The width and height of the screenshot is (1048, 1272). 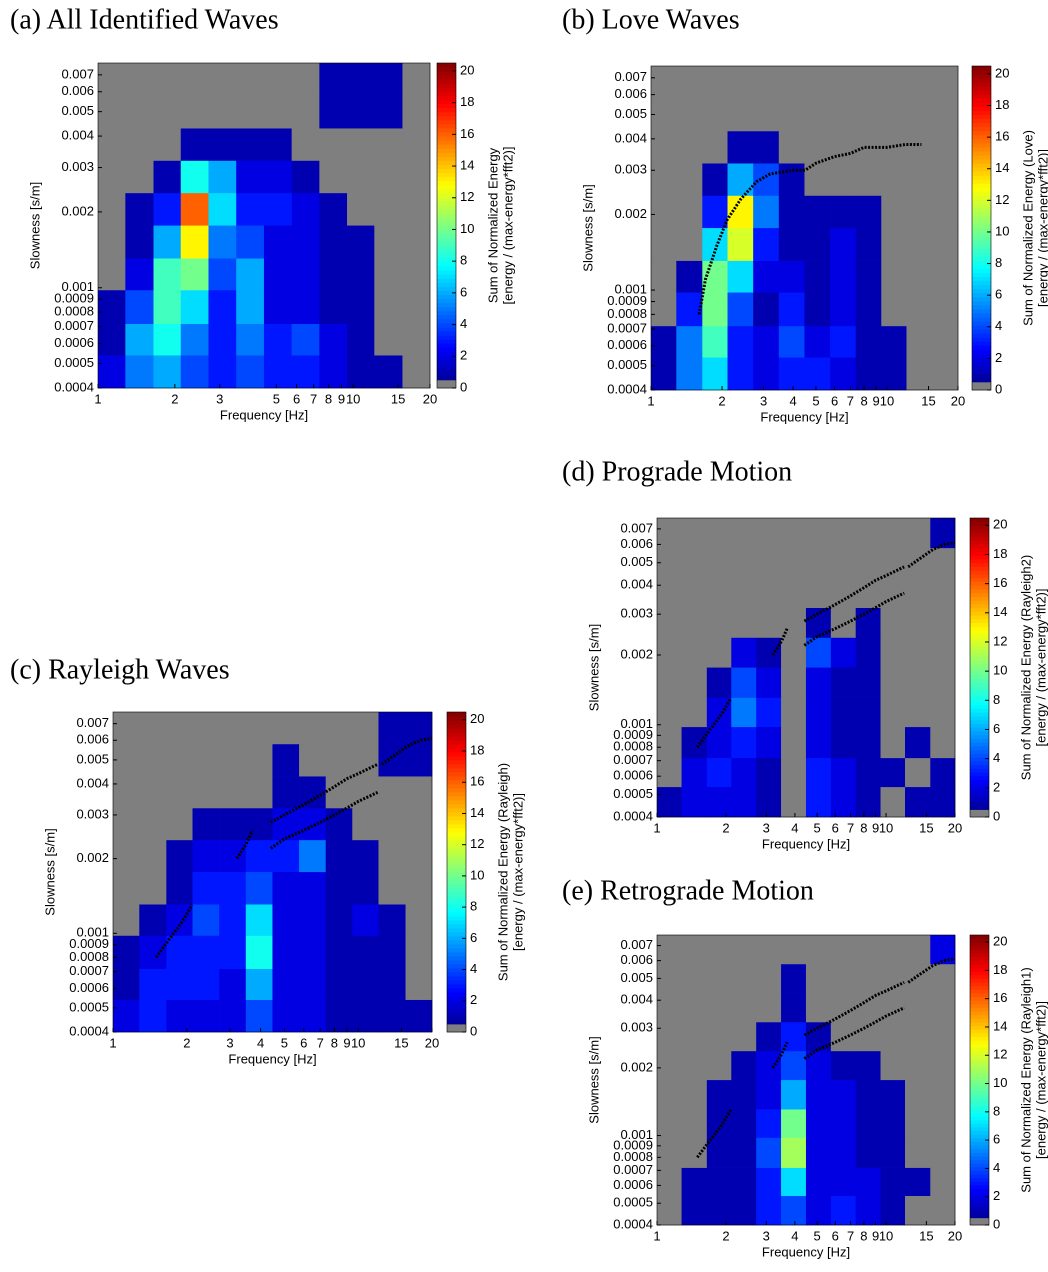 What do you see at coordinates (979, 1080) in the screenshot?
I see `colorbar-frame` at bounding box center [979, 1080].